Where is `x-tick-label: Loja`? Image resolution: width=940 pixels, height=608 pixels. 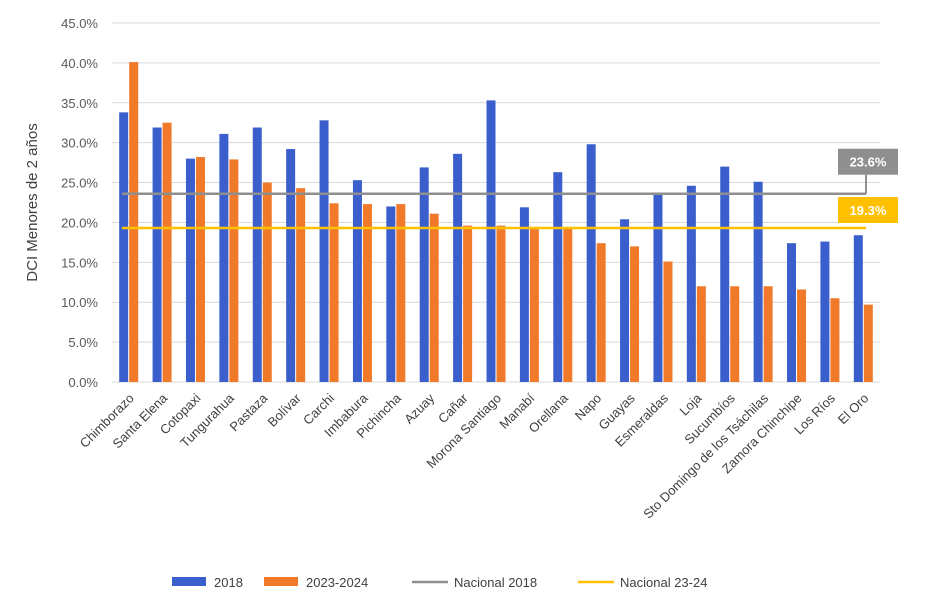
x-tick-label: Loja is located at coordinates (690, 404).